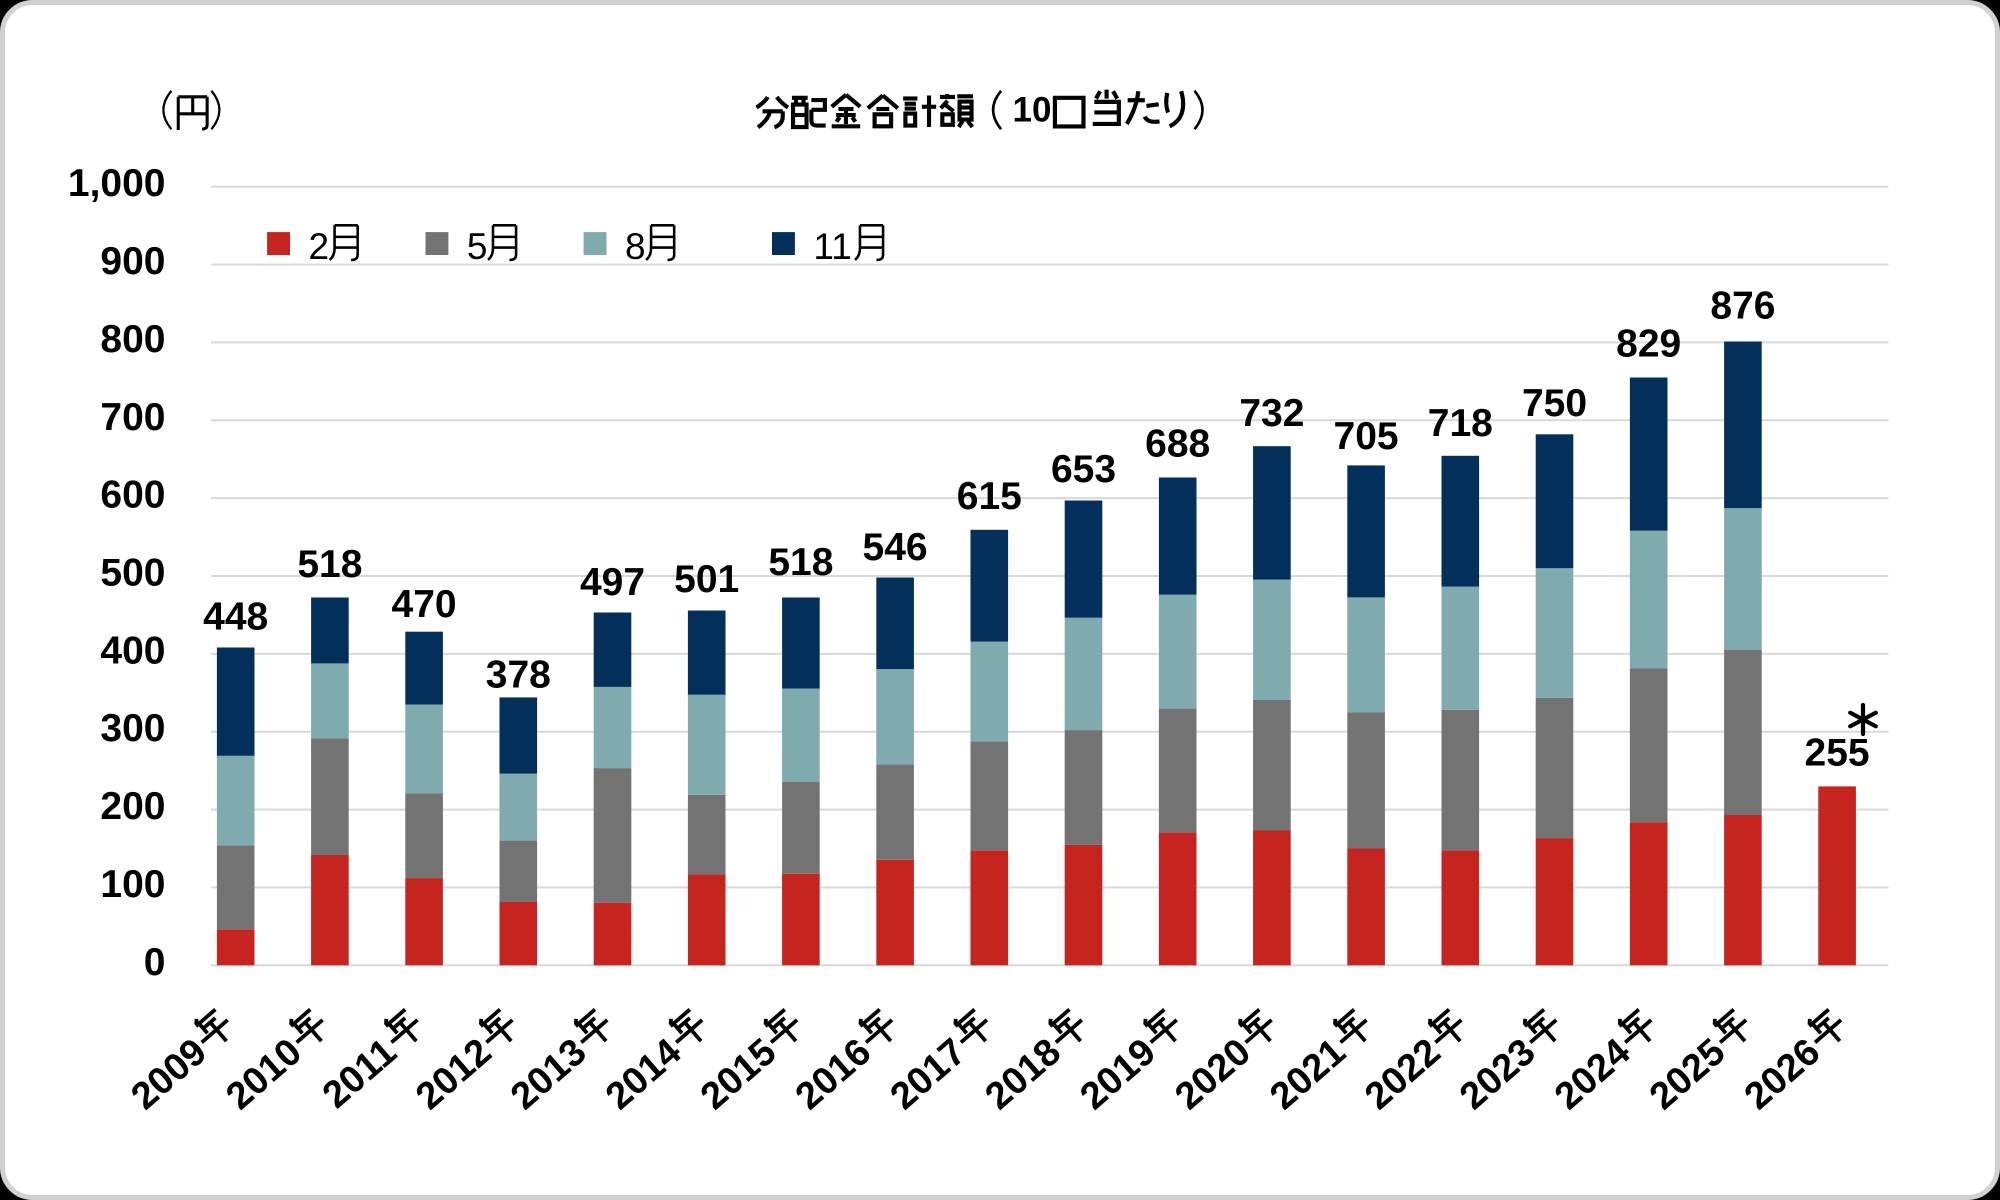  Describe the element at coordinates (1366, 436) in the screenshot. I see `svg-text: 705` at that location.